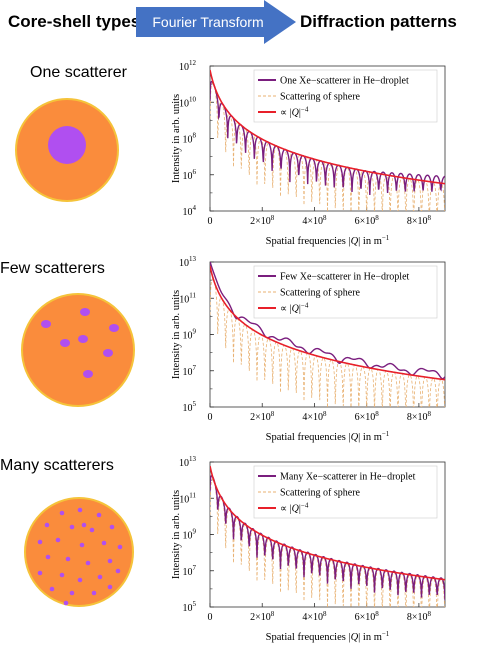 This screenshot has width=485, height=655. Describe the element at coordinates (57, 465) in the screenshot. I see `row-label-many-scatterers: Many scatterers` at that location.